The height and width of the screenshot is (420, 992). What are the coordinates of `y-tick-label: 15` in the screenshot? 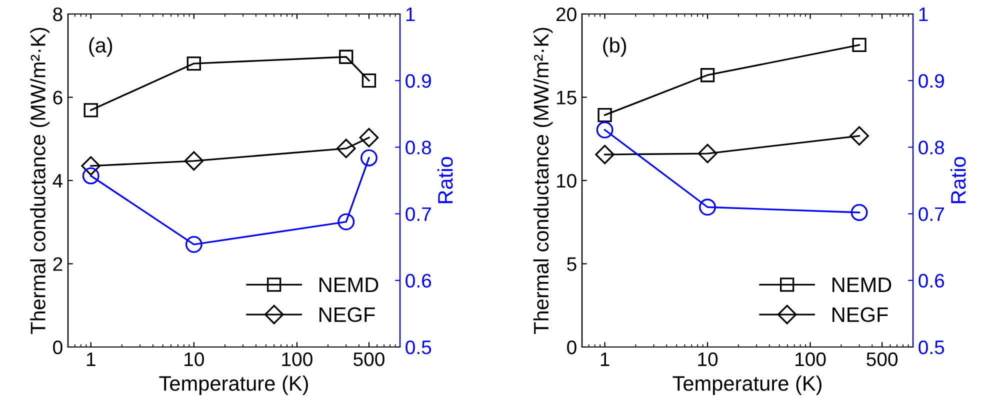 It's located at (566, 97).